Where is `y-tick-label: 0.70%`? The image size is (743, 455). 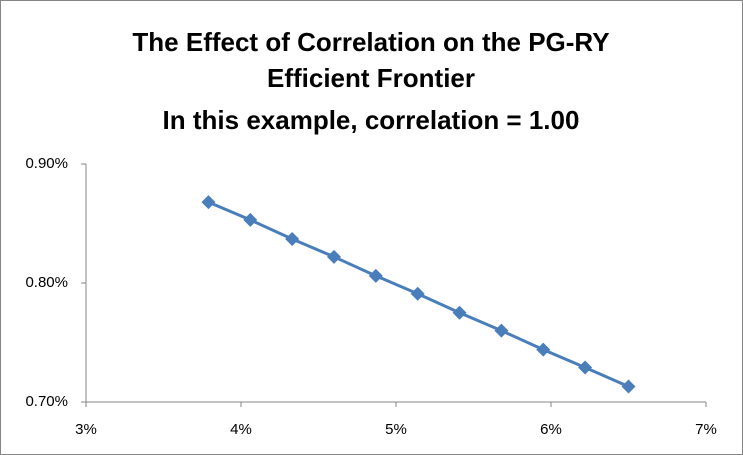 y-tick-label: 0.70% is located at coordinates (46, 401).